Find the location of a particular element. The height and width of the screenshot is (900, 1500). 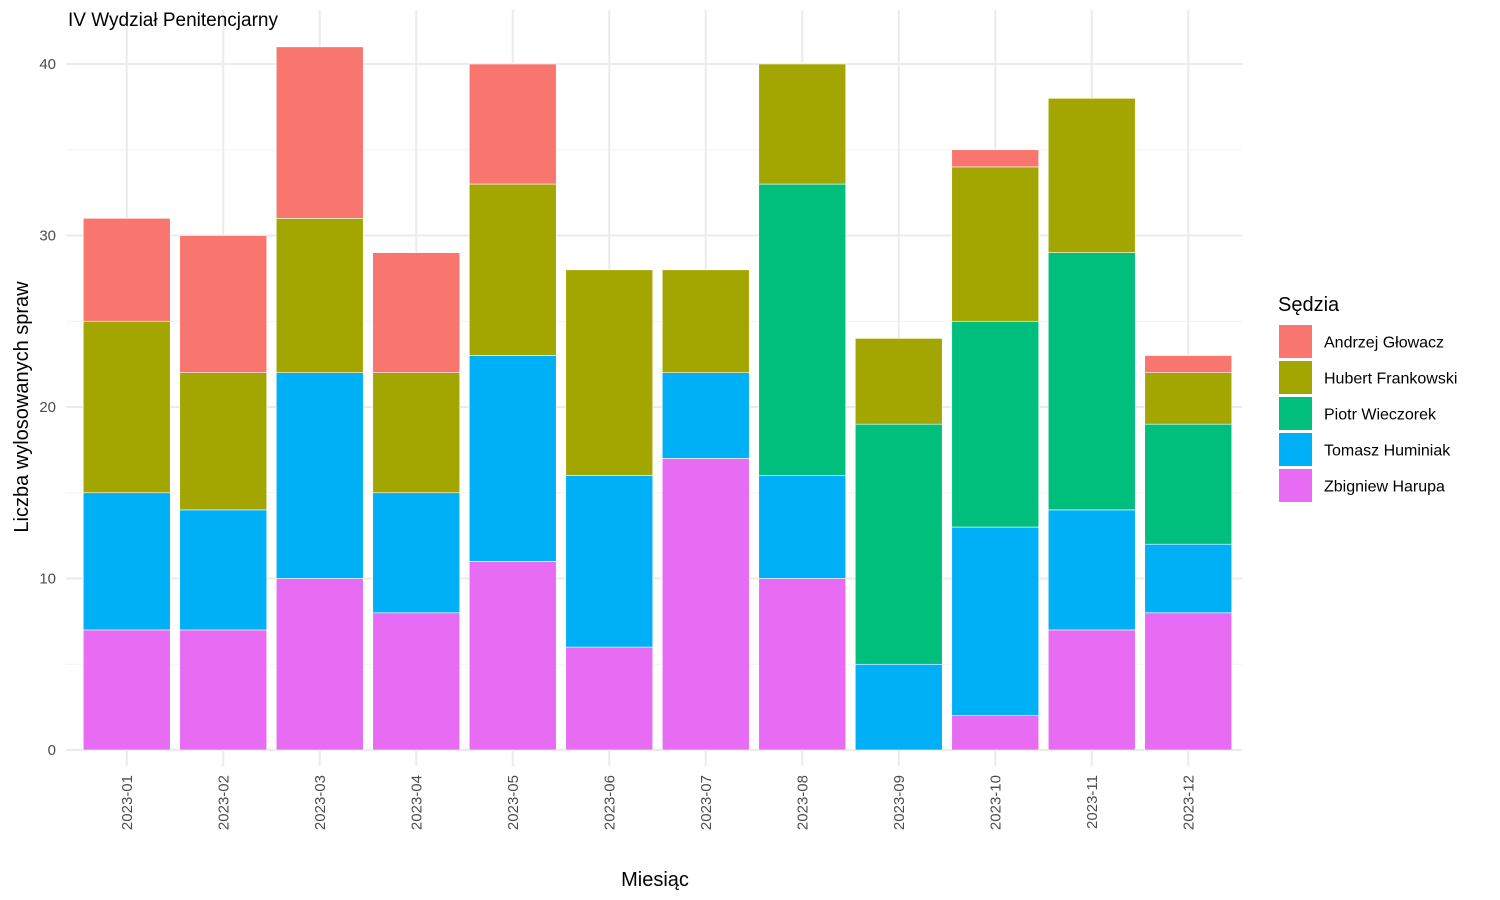

x-tick-label: 2023-08 is located at coordinates (802, 802).